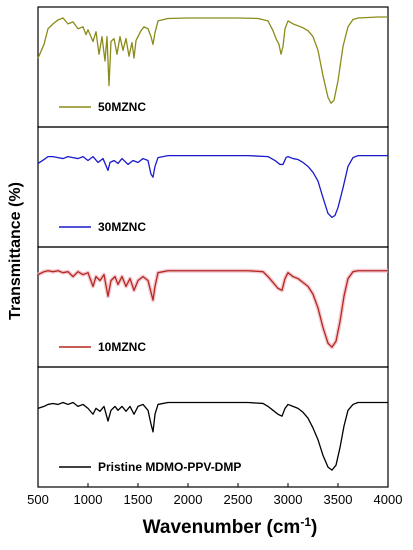  I want to click on legend-label-3: 10MZNC, so click(122, 347).